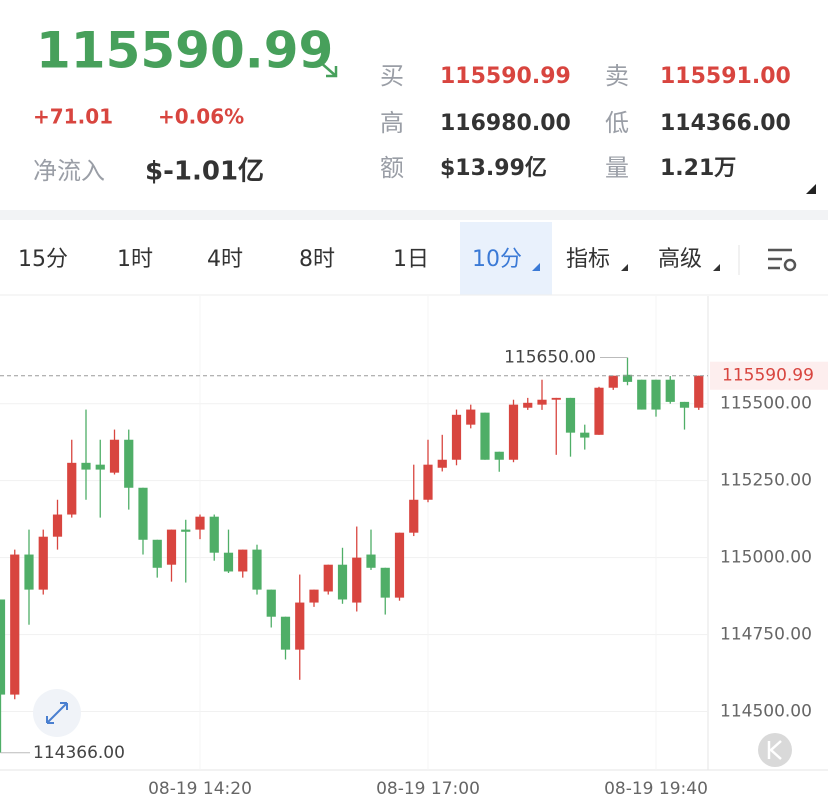 The image size is (828, 802). I want to click on x-tick-label: 08-19 19:40, so click(656, 789).